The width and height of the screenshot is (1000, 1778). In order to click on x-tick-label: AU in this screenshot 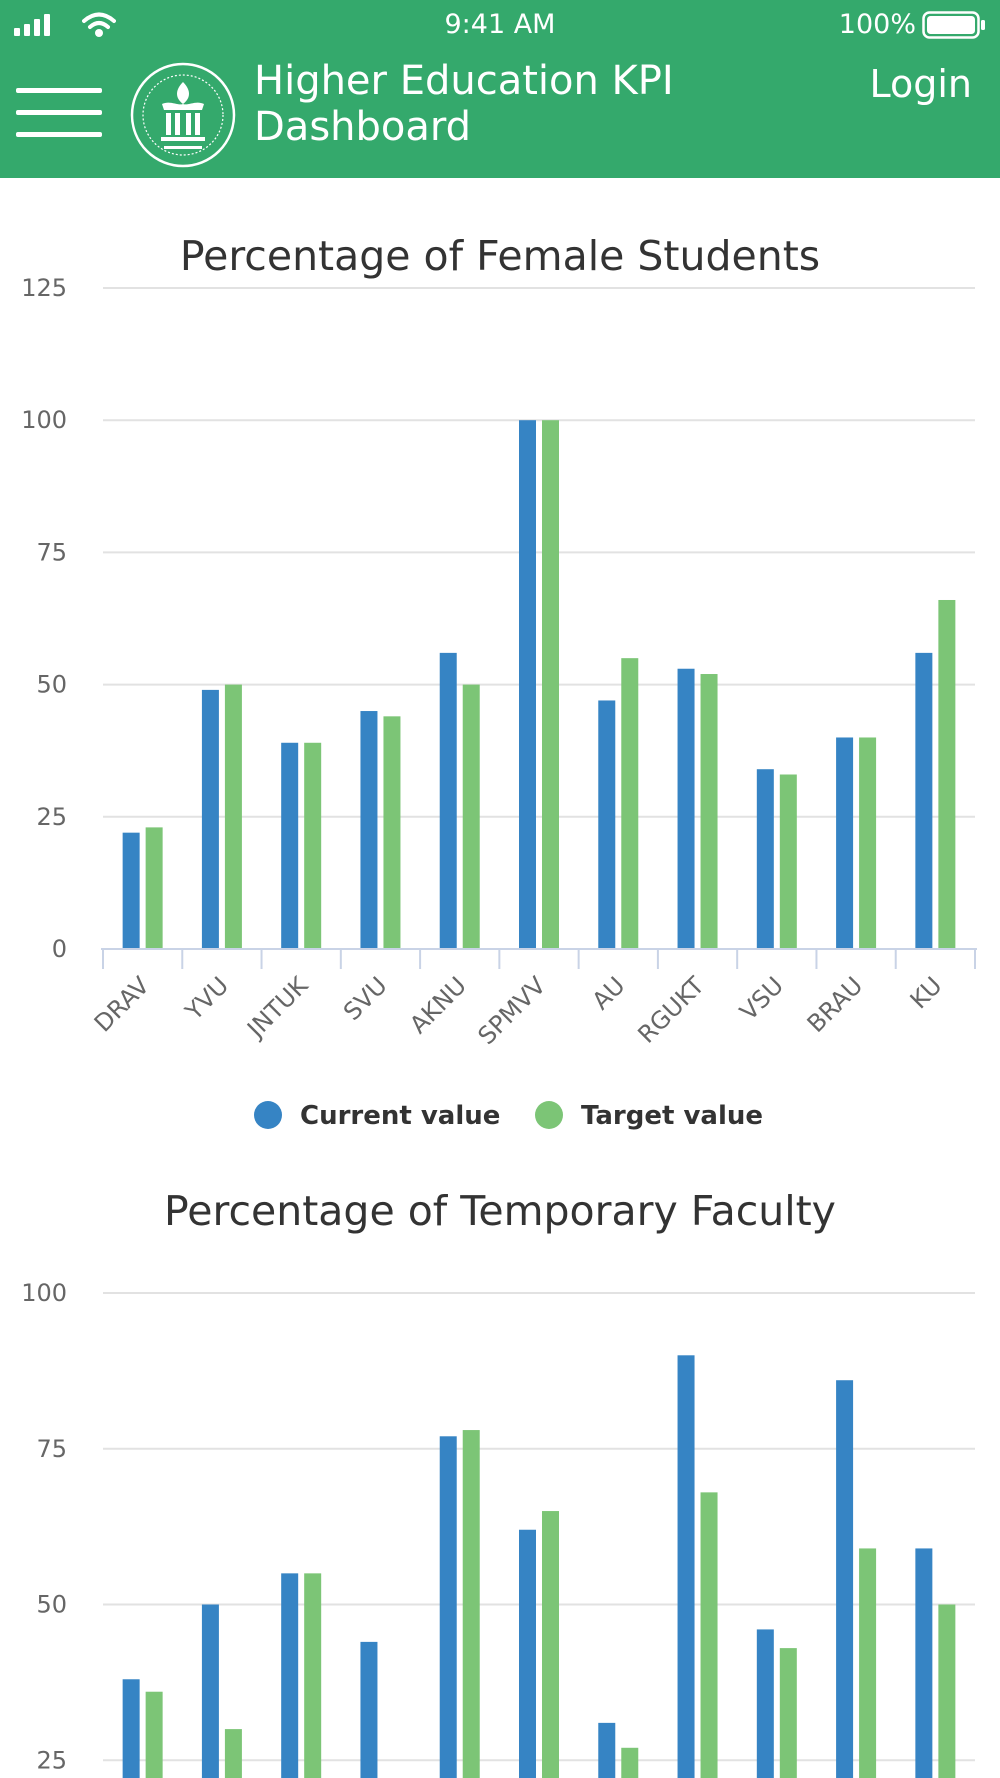, I will do `click(609, 993)`.